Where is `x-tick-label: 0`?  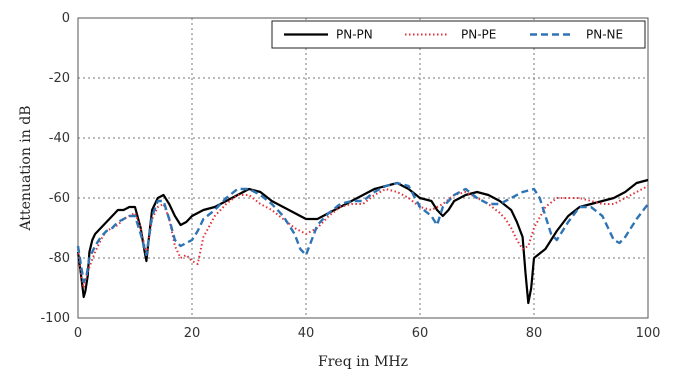
x-tick-label: 0 is located at coordinates (78, 333).